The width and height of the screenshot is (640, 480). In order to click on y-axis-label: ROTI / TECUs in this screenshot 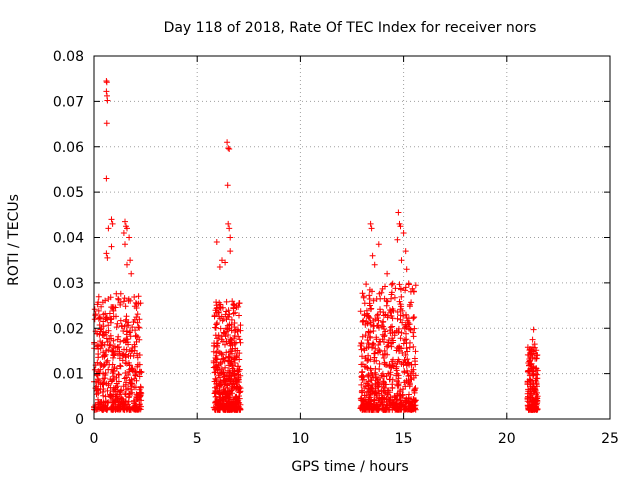, I will do `click(14, 240)`.